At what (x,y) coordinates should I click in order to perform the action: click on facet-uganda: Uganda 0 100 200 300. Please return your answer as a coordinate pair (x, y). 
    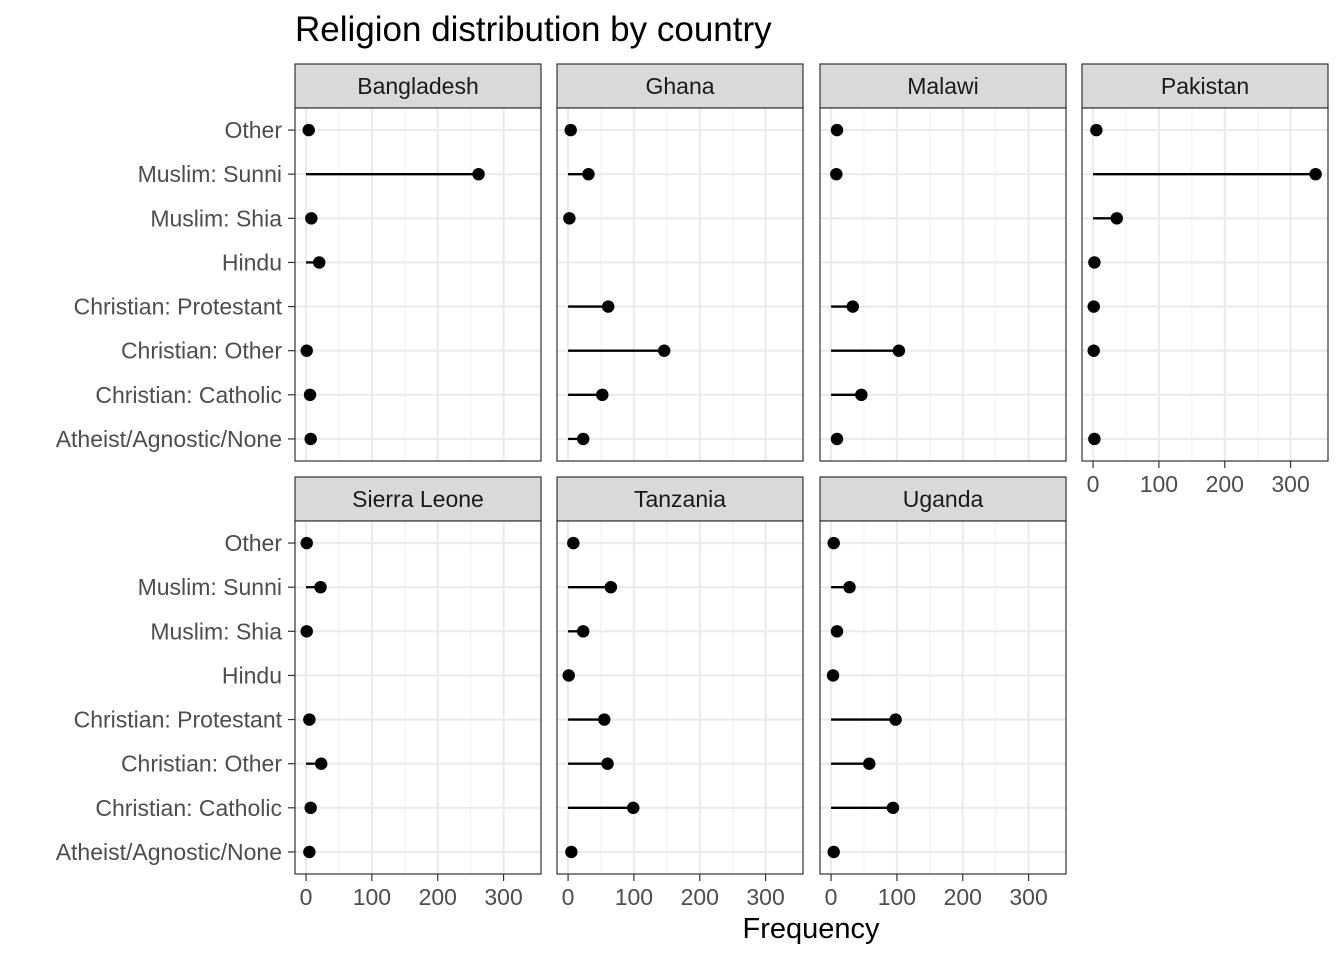
    Looking at the image, I should click on (943, 693).